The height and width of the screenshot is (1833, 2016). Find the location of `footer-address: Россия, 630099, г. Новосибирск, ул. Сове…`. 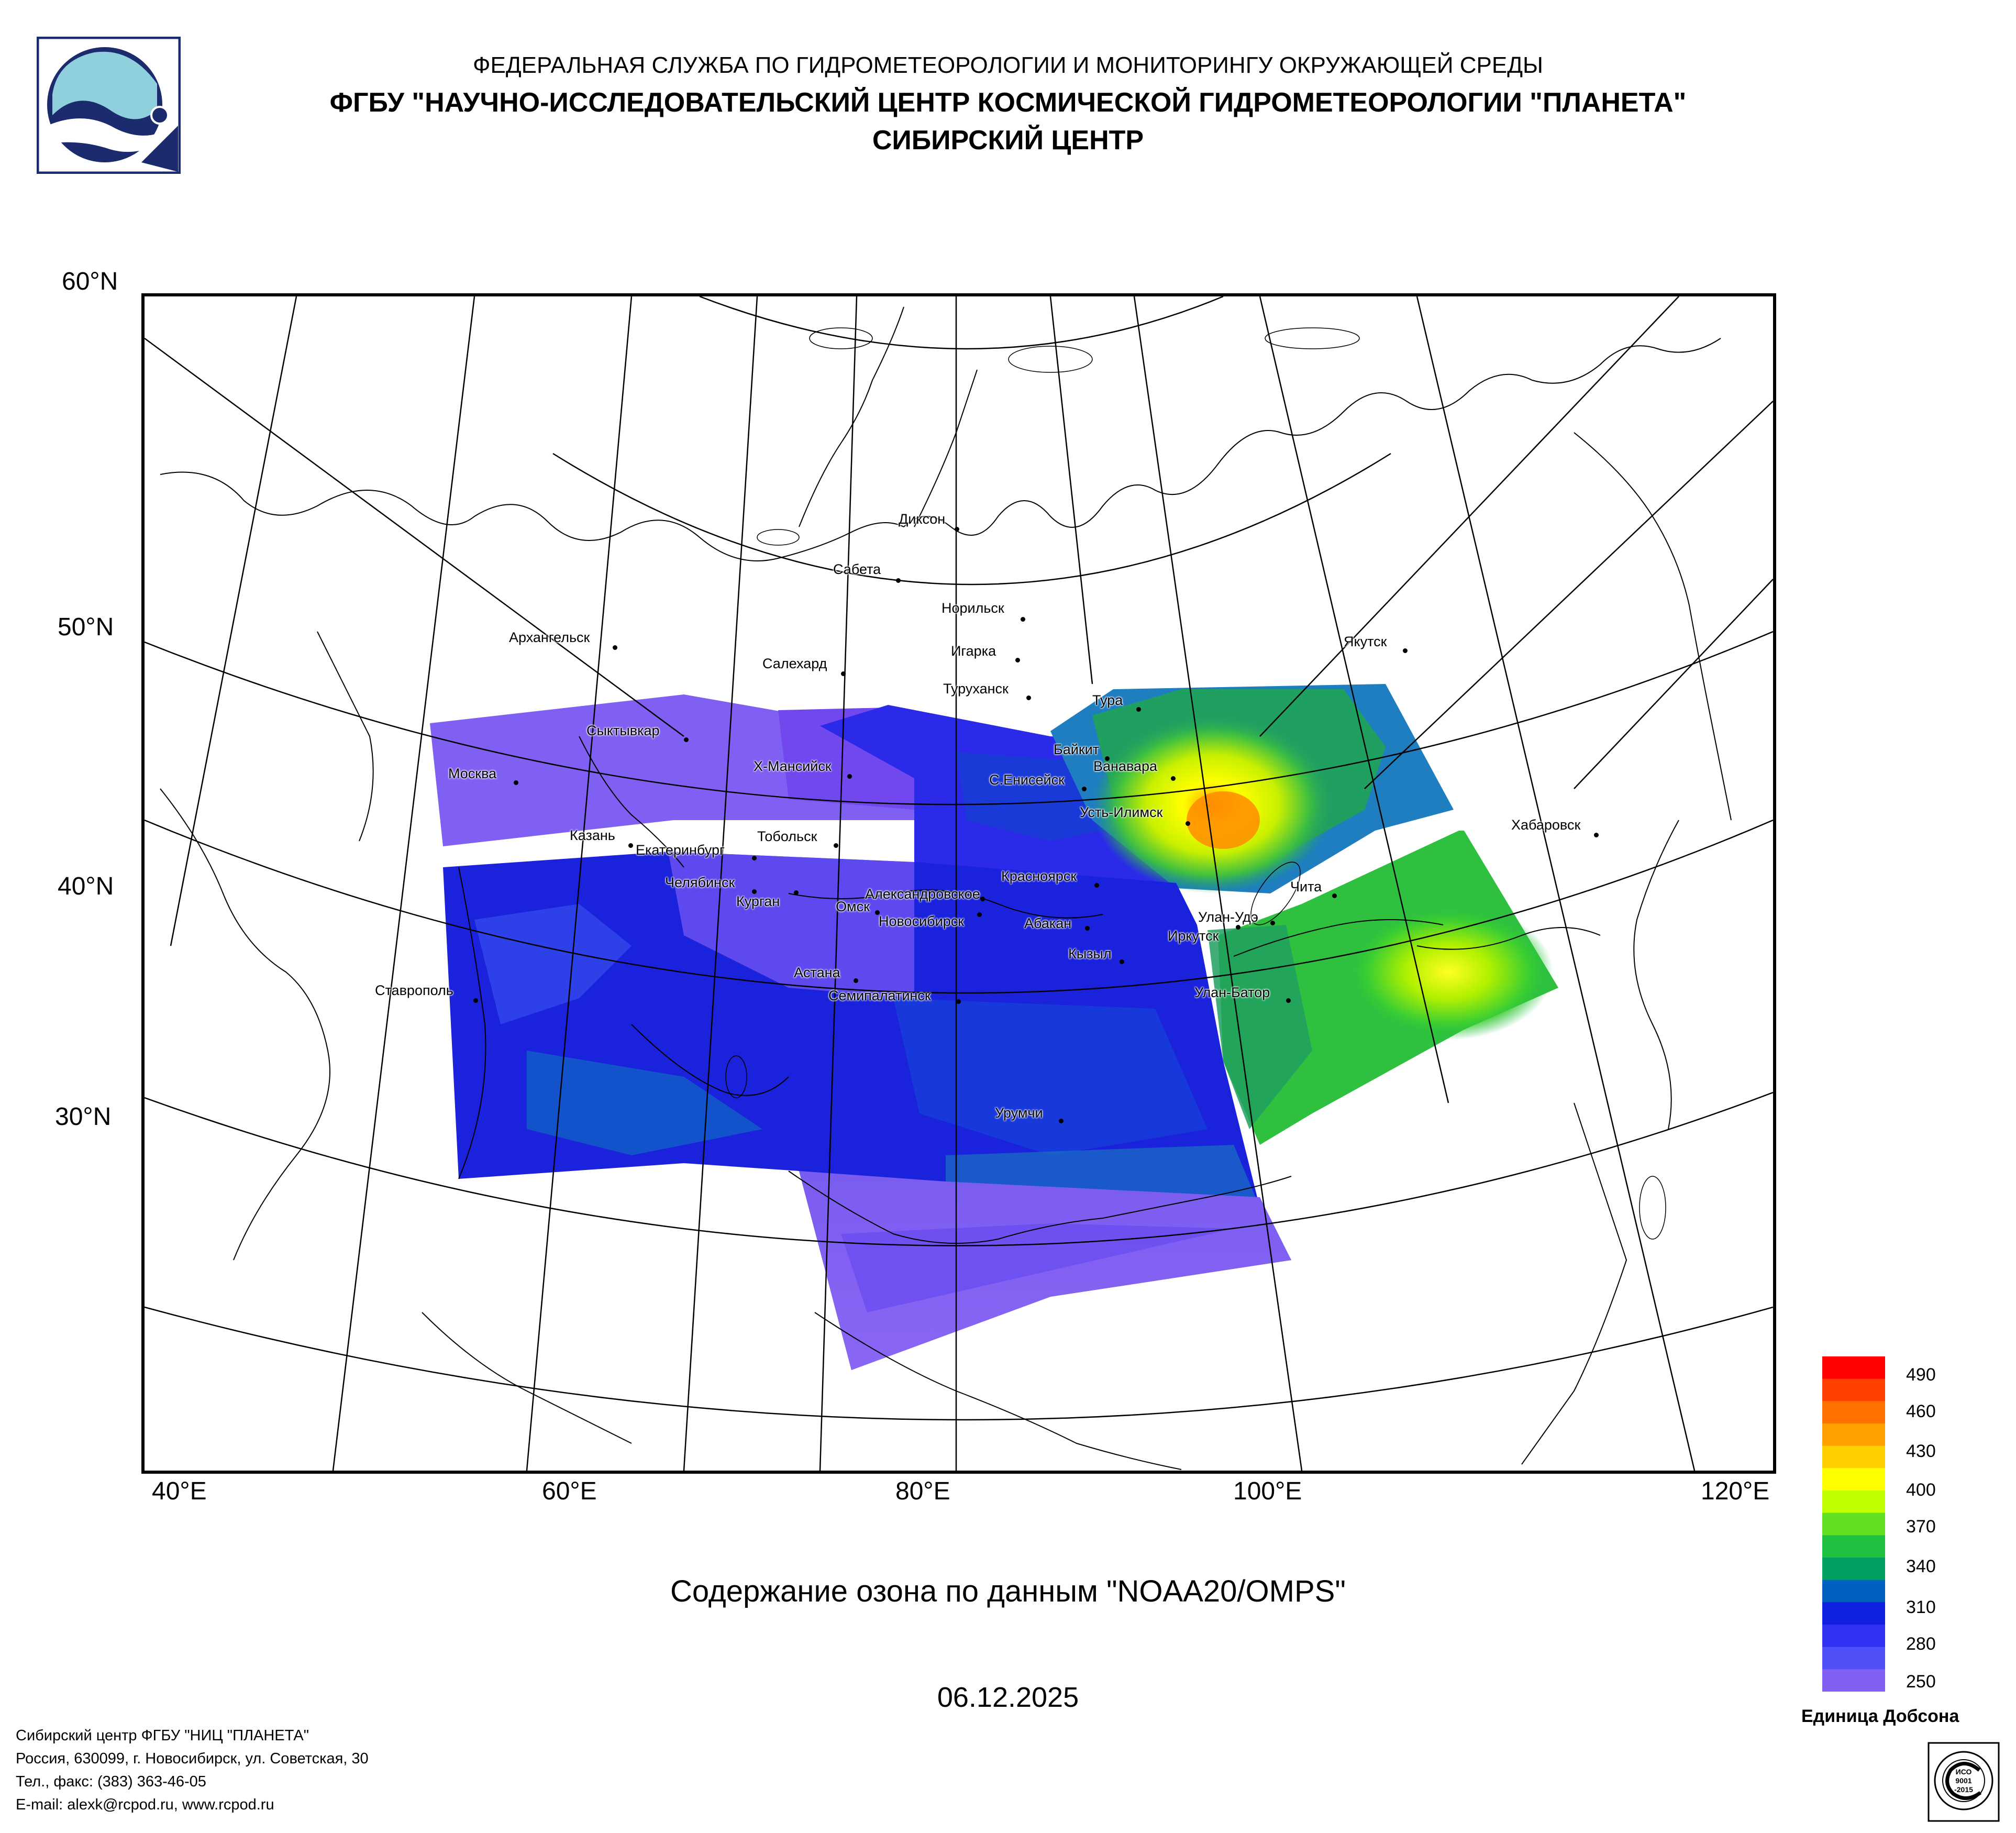

footer-address: Россия, 630099, г. Новосибирск, ул. Сове… is located at coordinates (192, 1758).